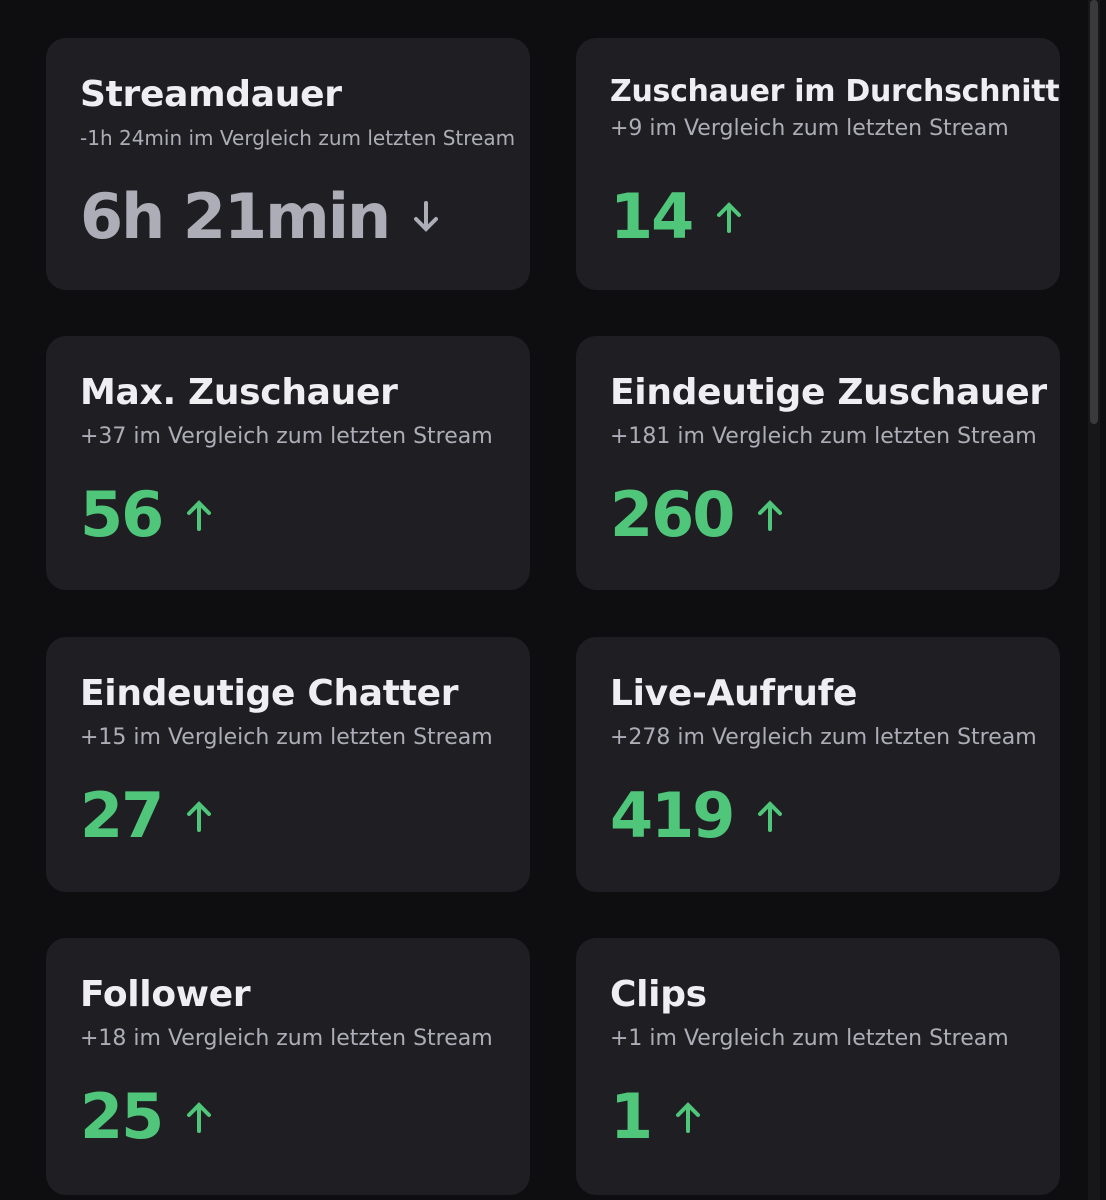  What do you see at coordinates (286, 737) in the screenshot?
I see `card-subtitle: +15 im Vergleich zum letzten Stream` at bounding box center [286, 737].